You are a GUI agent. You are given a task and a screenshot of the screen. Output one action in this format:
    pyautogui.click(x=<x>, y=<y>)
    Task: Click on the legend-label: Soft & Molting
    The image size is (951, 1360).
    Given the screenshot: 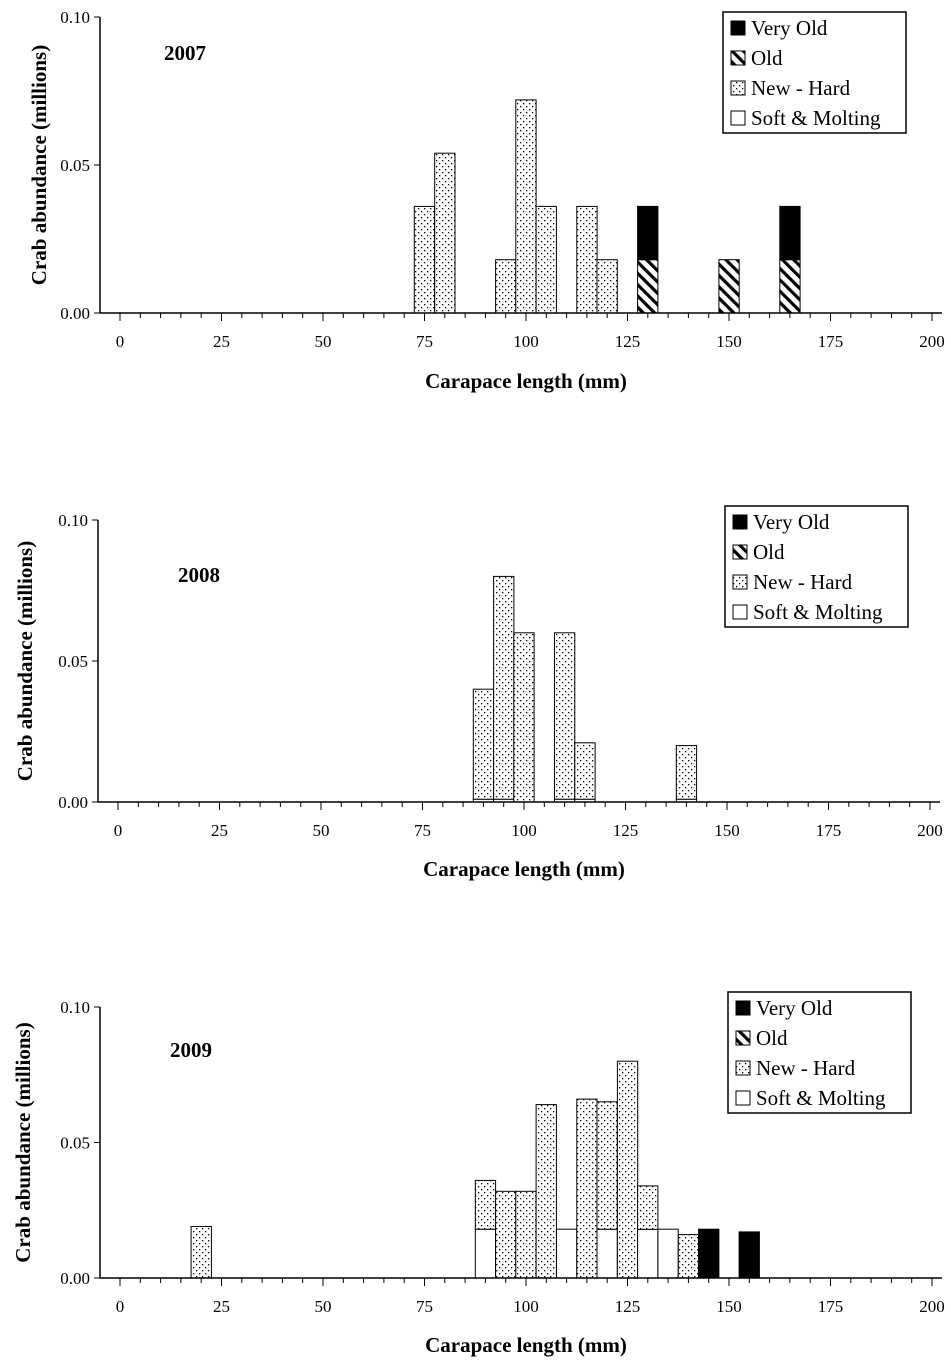 What is the action you would take?
    pyautogui.click(x=816, y=118)
    